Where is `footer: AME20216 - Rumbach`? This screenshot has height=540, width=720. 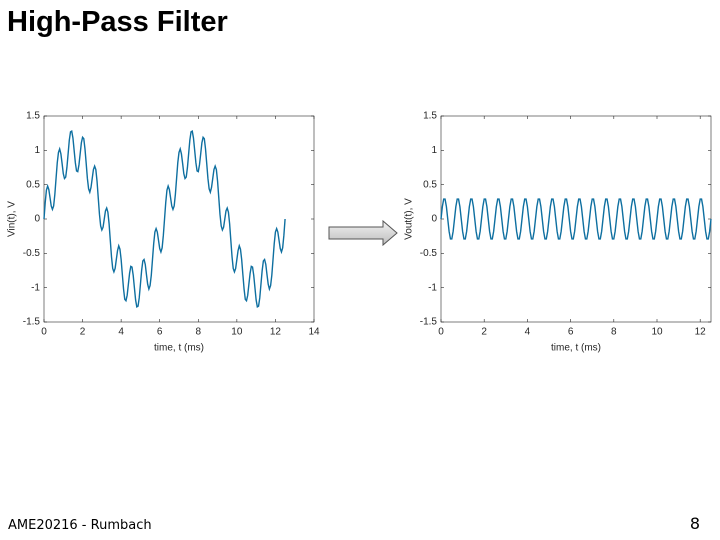 footer: AME20216 - Rumbach is located at coordinates (80, 525).